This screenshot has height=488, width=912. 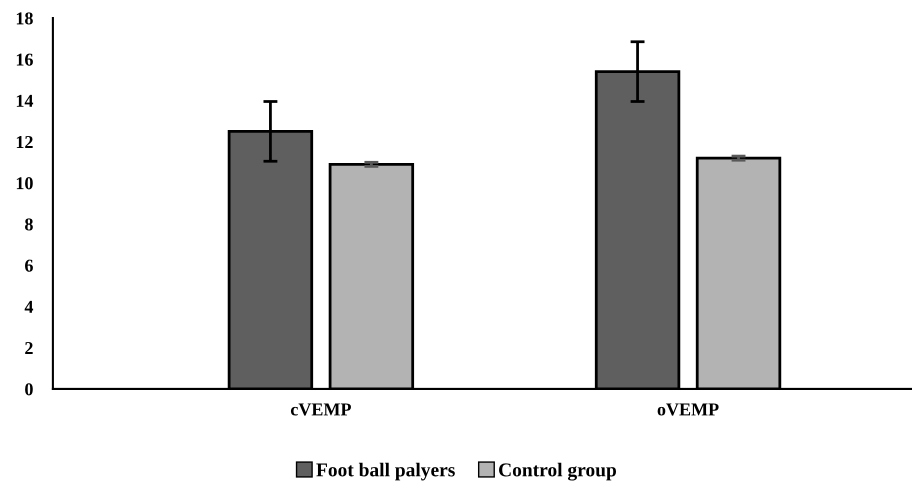 I want to click on y-tick-label: 0, so click(x=29, y=389).